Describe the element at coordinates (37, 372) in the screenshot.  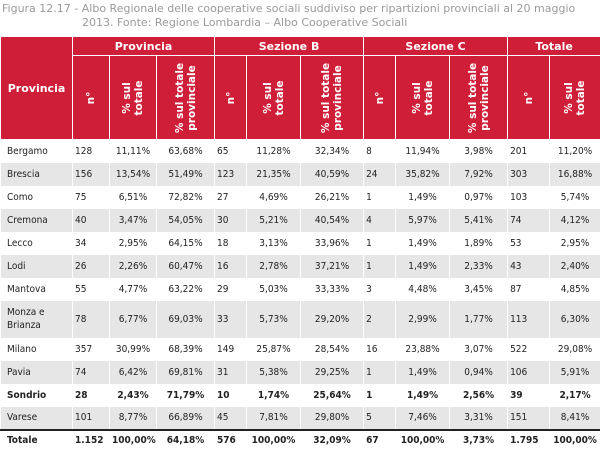
I see `cell-provincia-name: Pavia` at that location.